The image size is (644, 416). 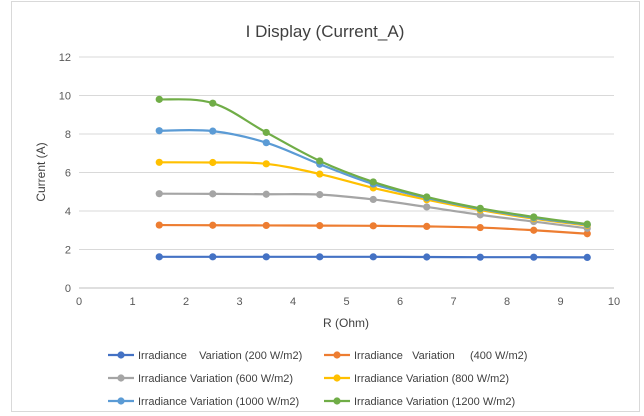 What do you see at coordinates (220, 356) in the screenshot?
I see `legend-label: Irradiance Variation (200 W/m2)` at bounding box center [220, 356].